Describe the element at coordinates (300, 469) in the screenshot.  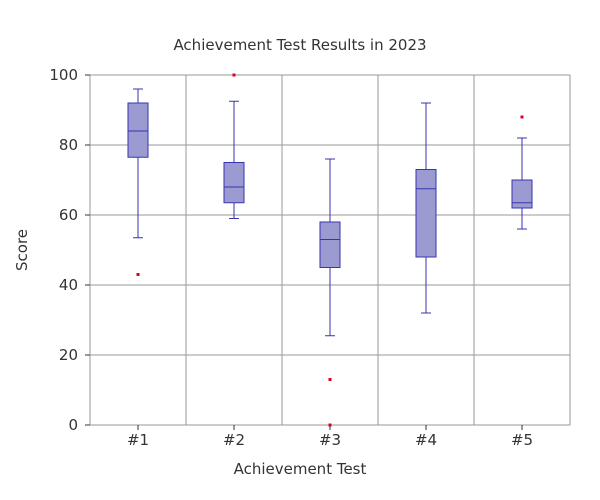
I see `x-axis-label: Achievement Test` at that location.